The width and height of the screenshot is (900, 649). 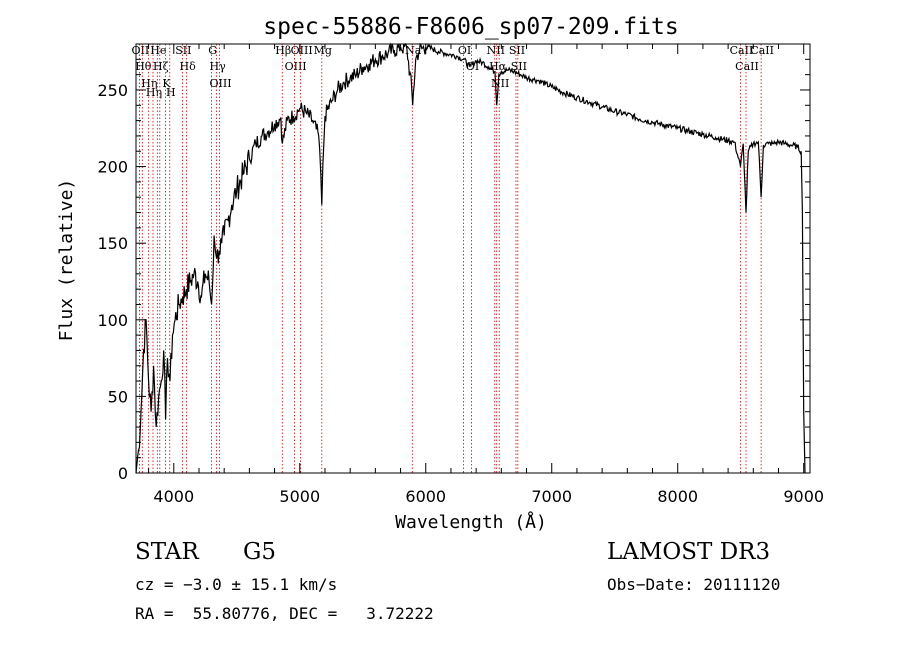 What do you see at coordinates (166, 83) in the screenshot?
I see `marker-label-k: K` at bounding box center [166, 83].